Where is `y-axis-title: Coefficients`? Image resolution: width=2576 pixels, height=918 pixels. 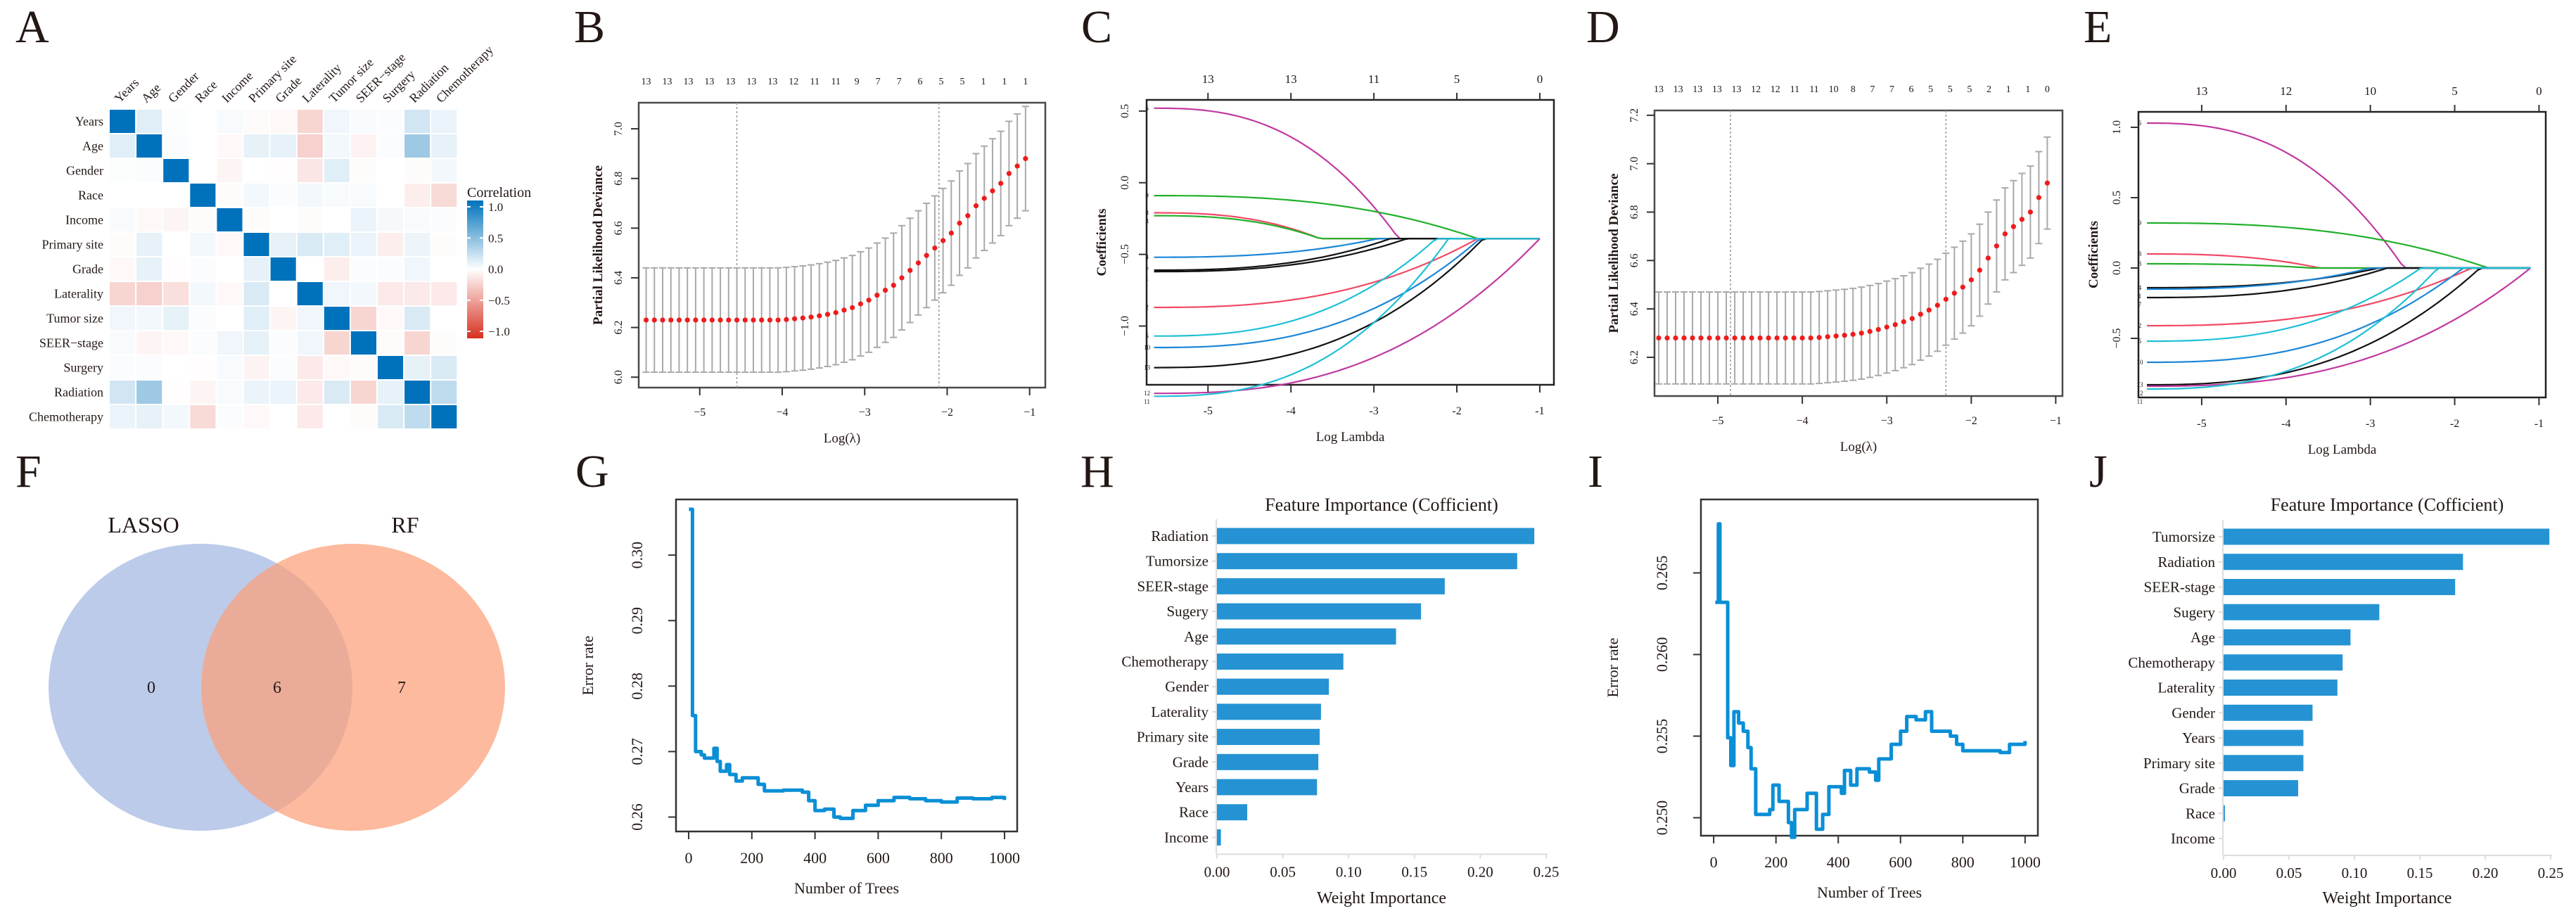 y-axis-title: Coefficients is located at coordinates (2093, 254).